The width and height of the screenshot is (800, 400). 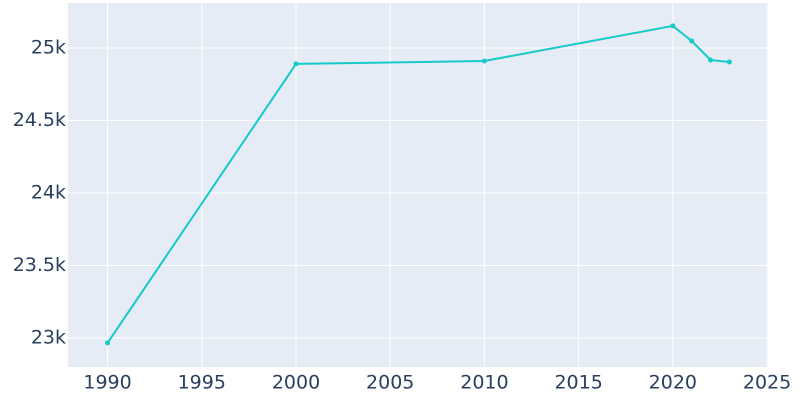 I want to click on x-tick-label: 2015, so click(x=578, y=383).